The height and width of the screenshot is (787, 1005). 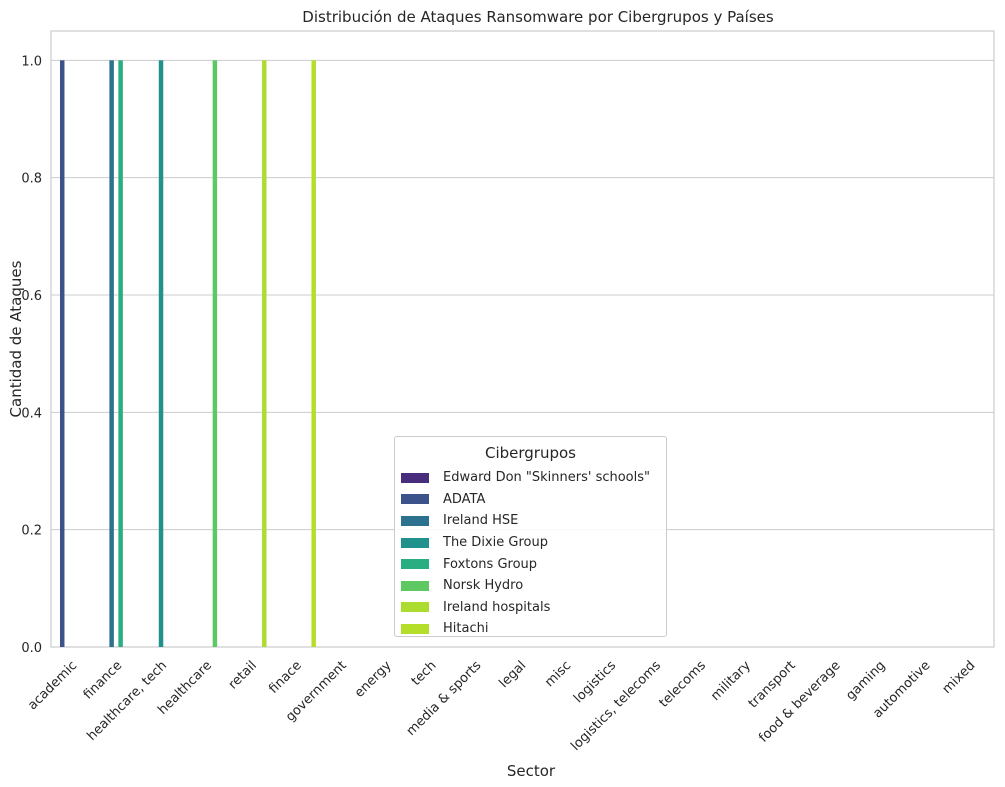 I want to click on x-tick-label: mixed, so click(x=959, y=677).